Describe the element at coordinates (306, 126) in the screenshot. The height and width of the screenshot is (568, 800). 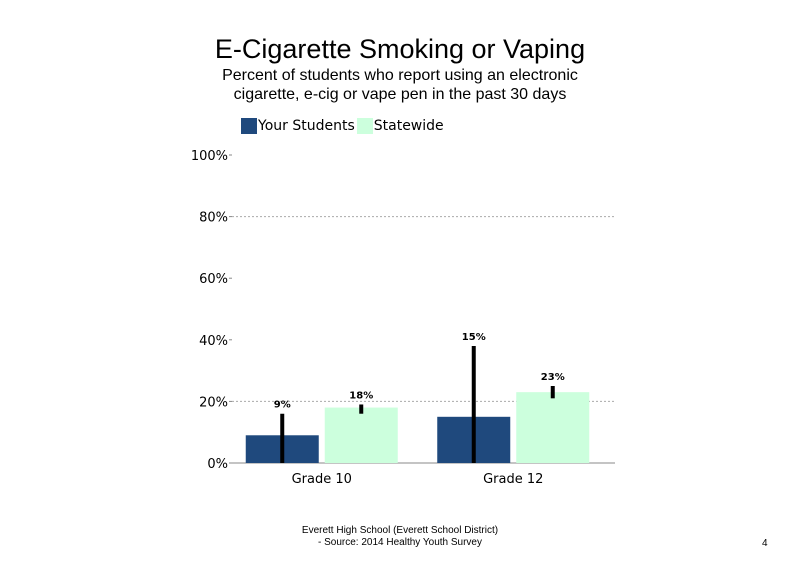
I see `legend-label-your-students: Your Students` at that location.